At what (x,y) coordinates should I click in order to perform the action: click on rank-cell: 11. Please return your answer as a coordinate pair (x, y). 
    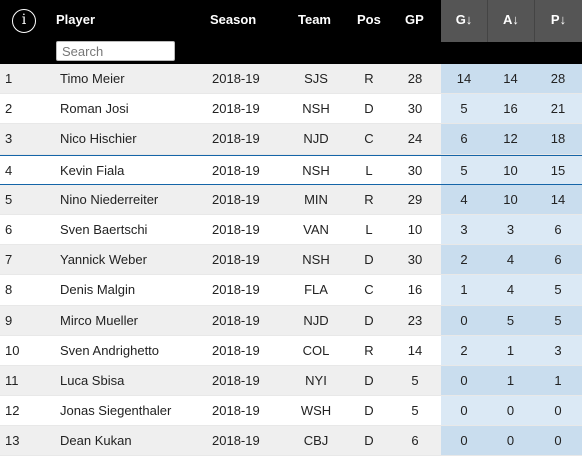
    Looking at the image, I should click on (12, 380).